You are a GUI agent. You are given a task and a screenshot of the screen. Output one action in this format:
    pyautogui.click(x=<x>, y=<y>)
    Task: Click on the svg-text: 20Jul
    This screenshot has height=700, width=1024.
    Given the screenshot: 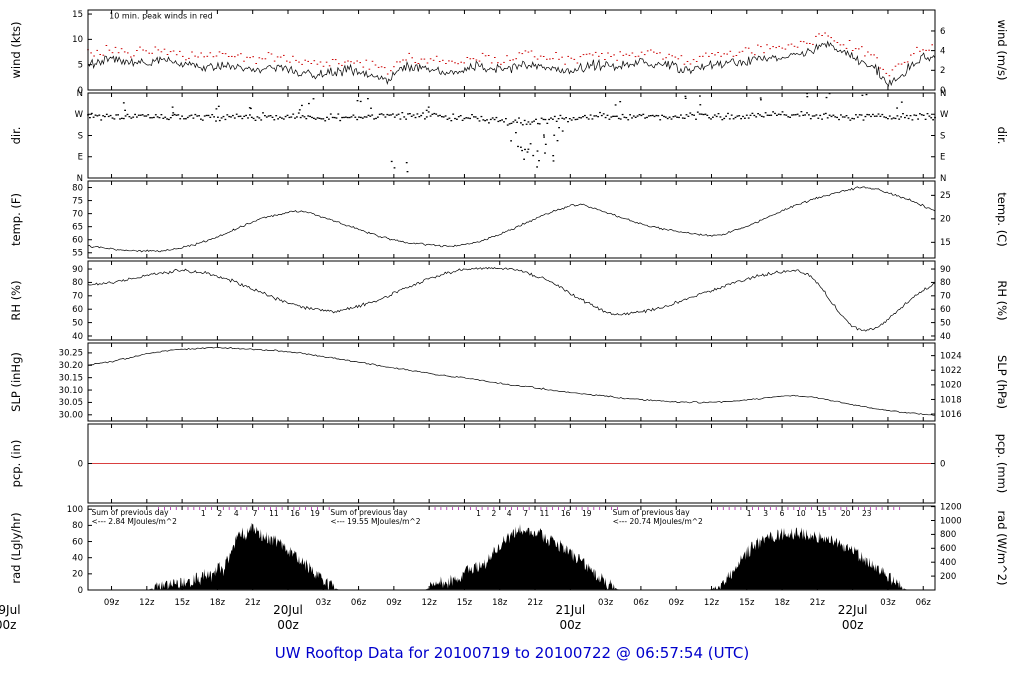 What is the action you would take?
    pyautogui.click(x=288, y=610)
    